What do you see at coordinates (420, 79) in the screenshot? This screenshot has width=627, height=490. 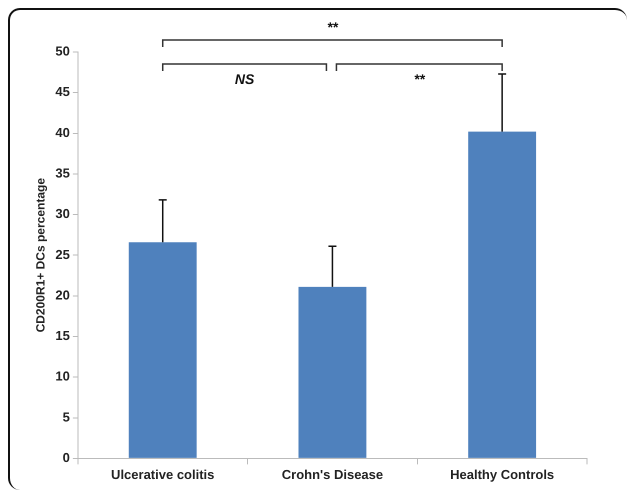 I see `annotation: **` at bounding box center [420, 79].